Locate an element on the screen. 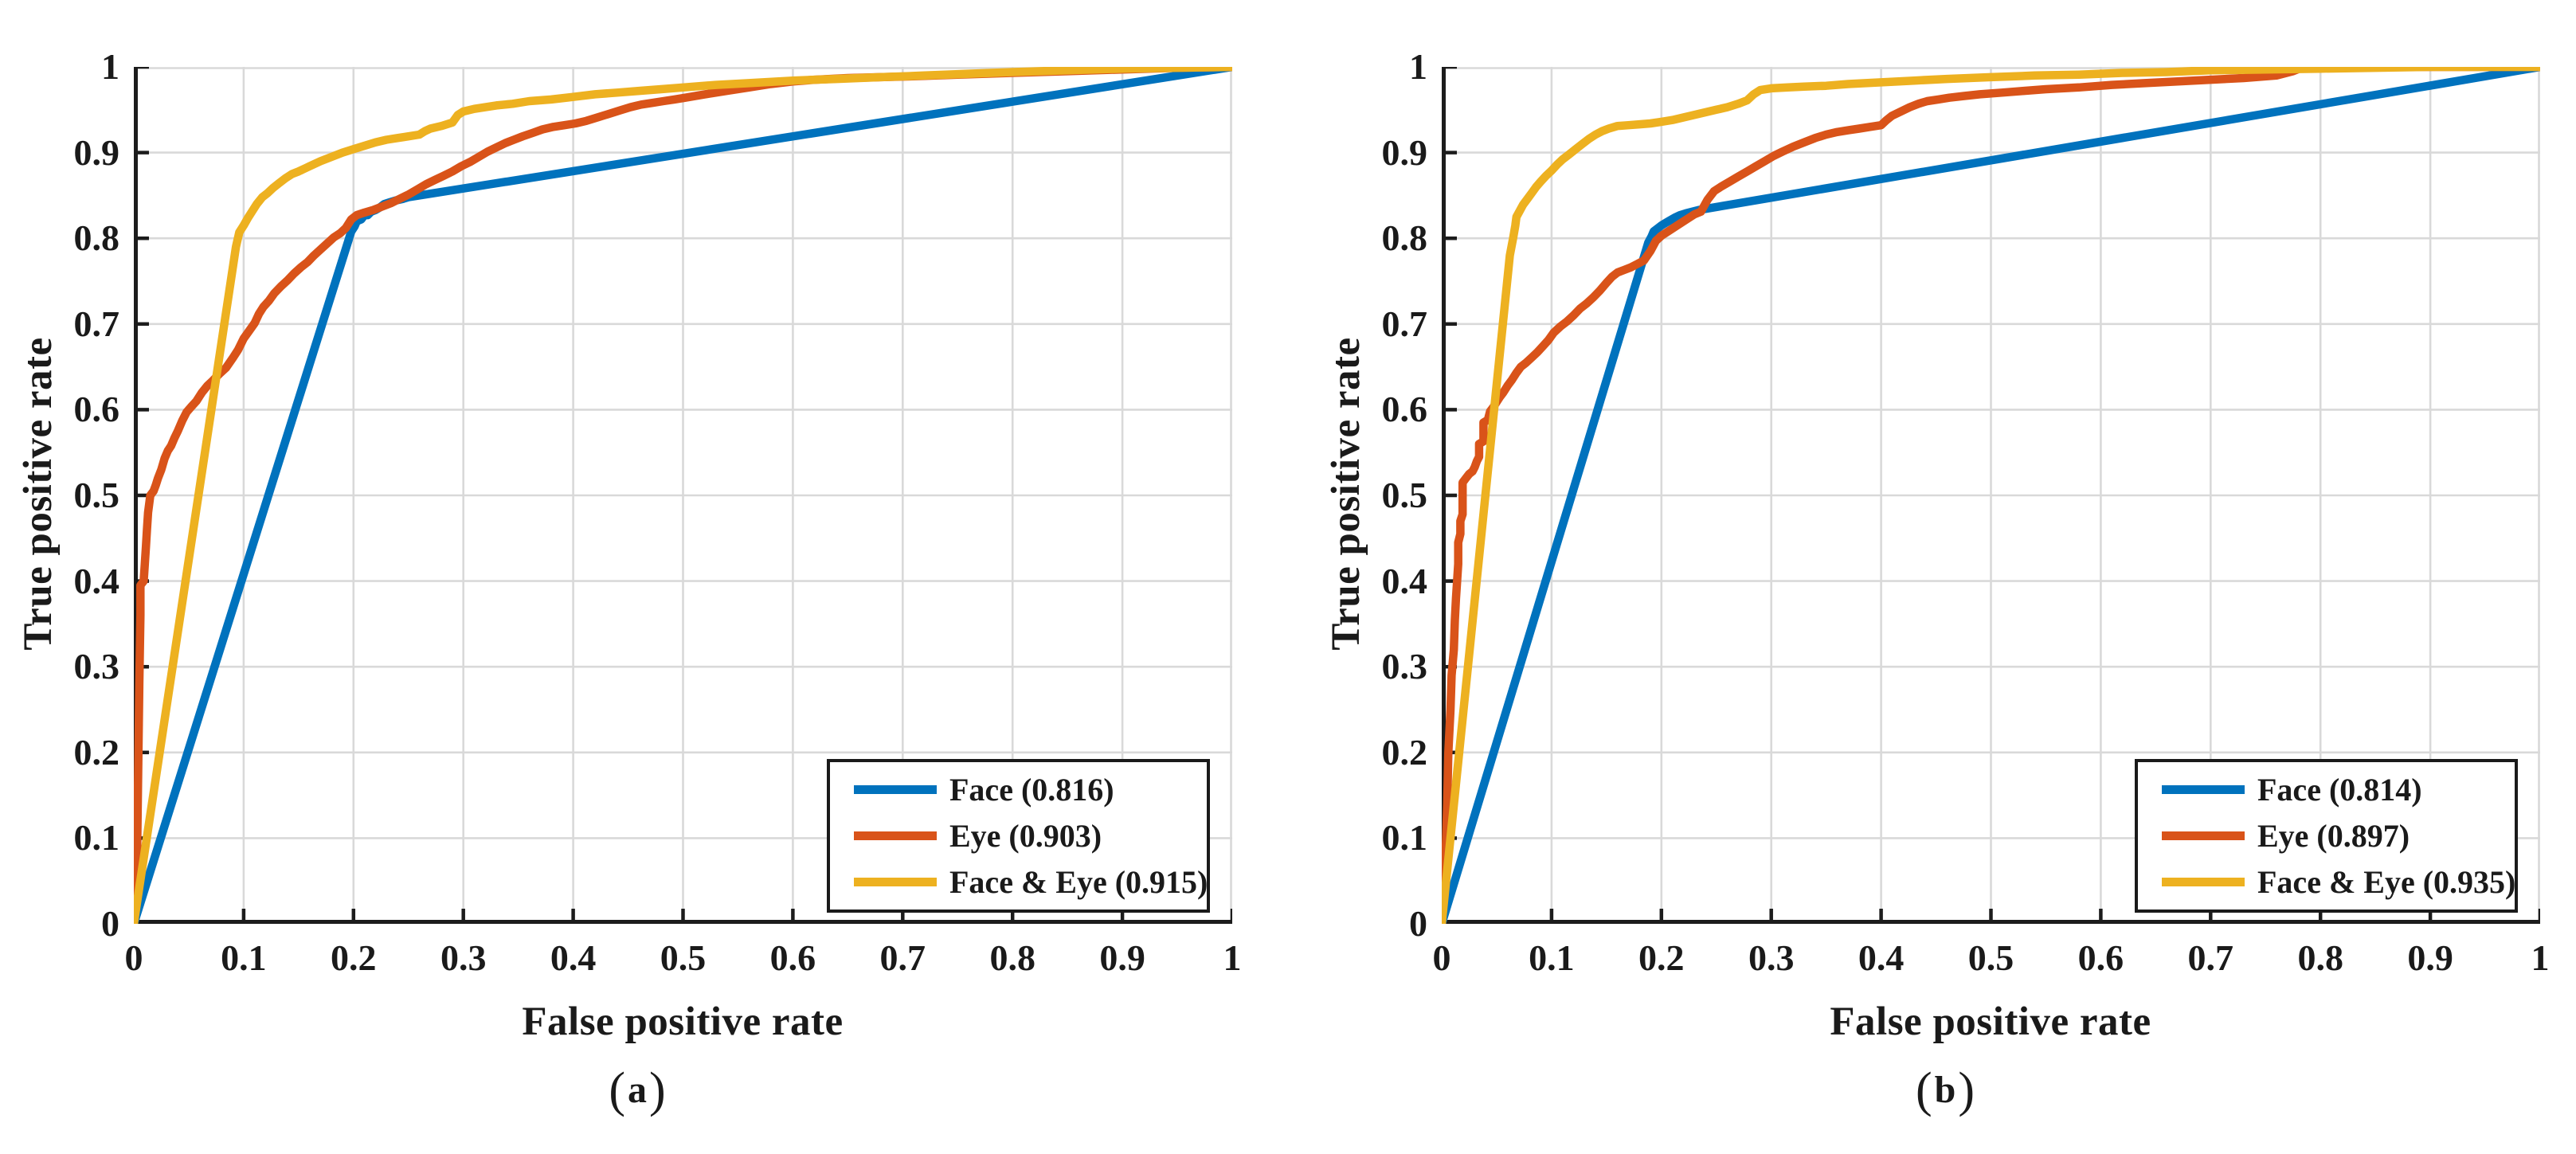  caption-letter: b is located at coordinates (1945, 1090).